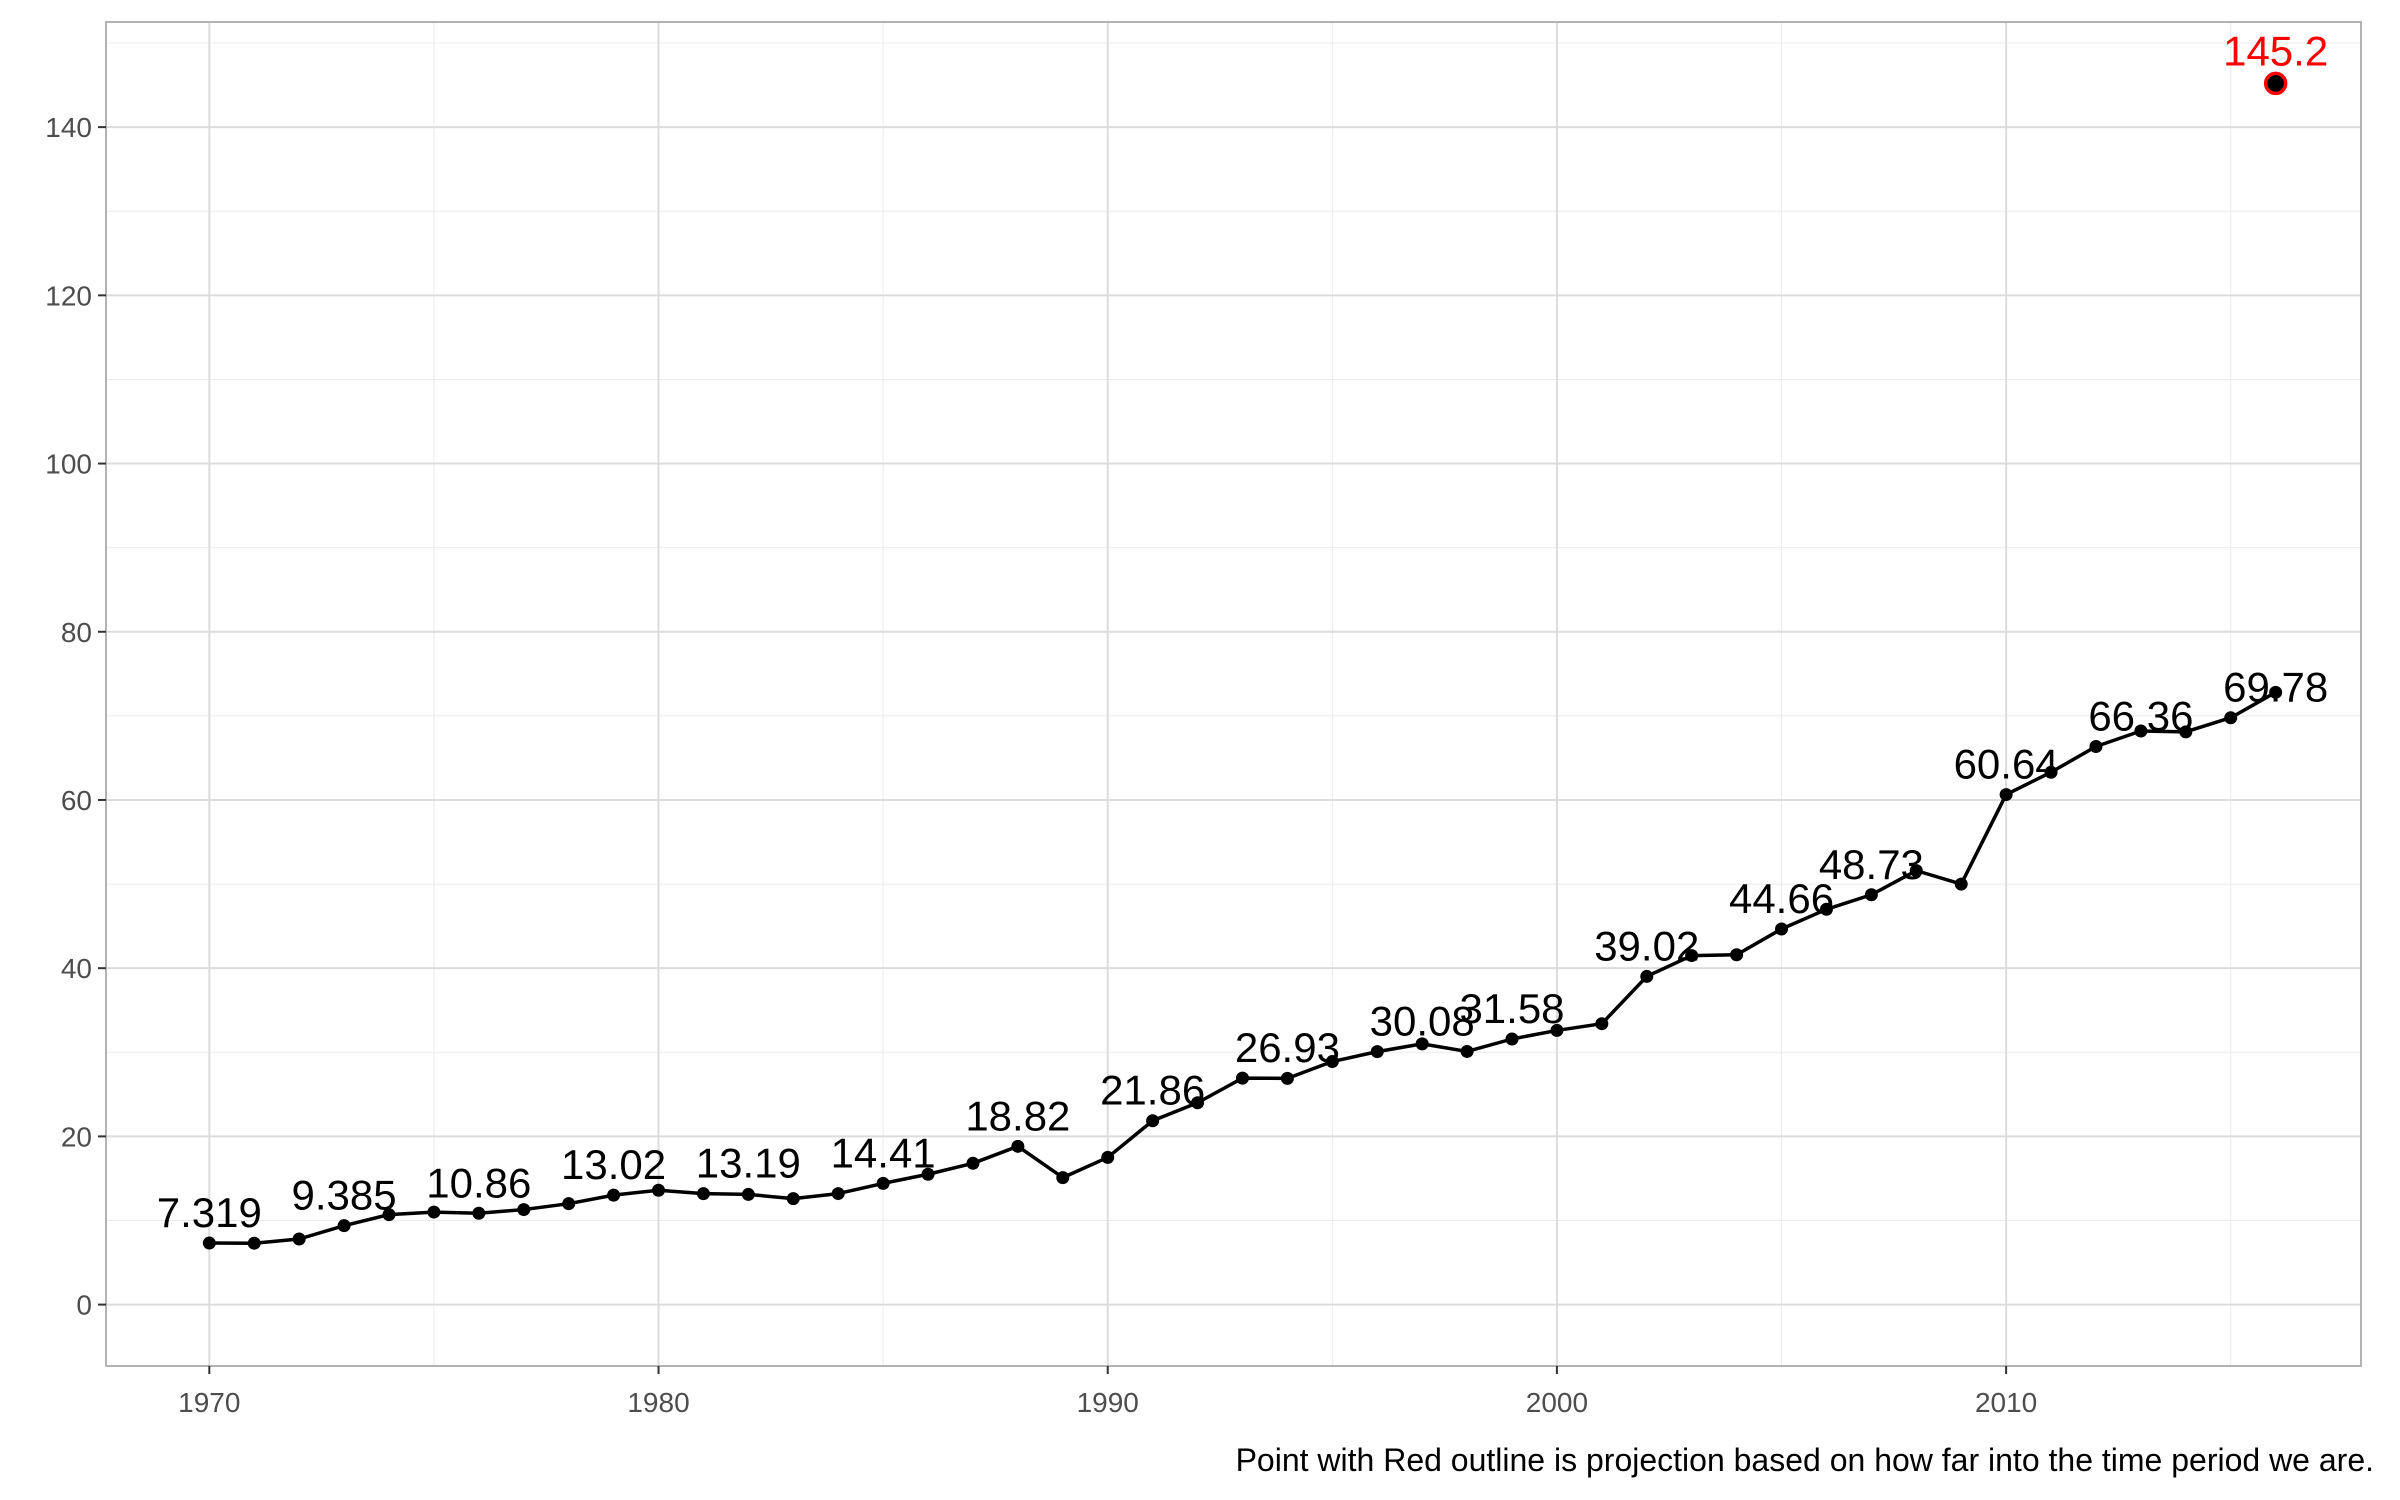  What do you see at coordinates (68, 127) in the screenshot?
I see `y-tick-label: 140` at bounding box center [68, 127].